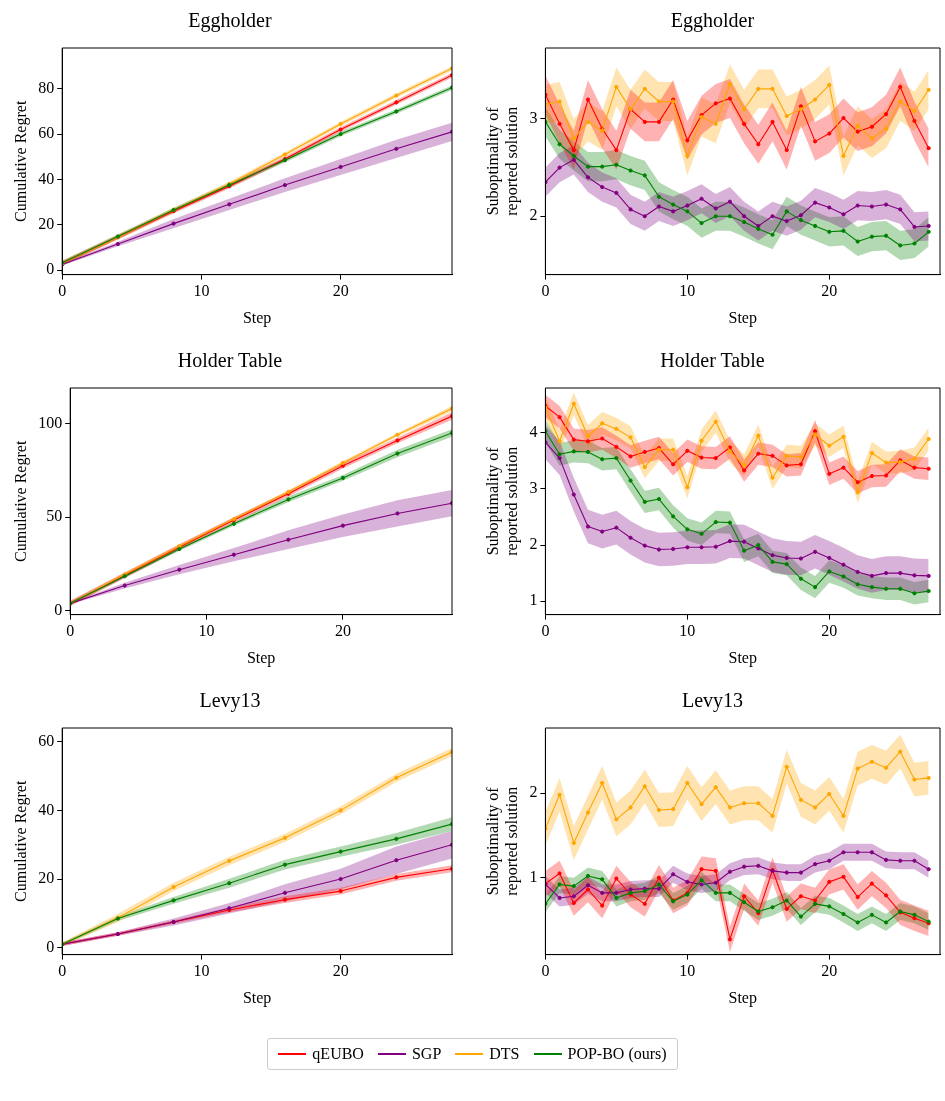 This screenshot has width=945, height=1101. What do you see at coordinates (54, 516) in the screenshot?
I see `y-tick-label: 50` at bounding box center [54, 516].